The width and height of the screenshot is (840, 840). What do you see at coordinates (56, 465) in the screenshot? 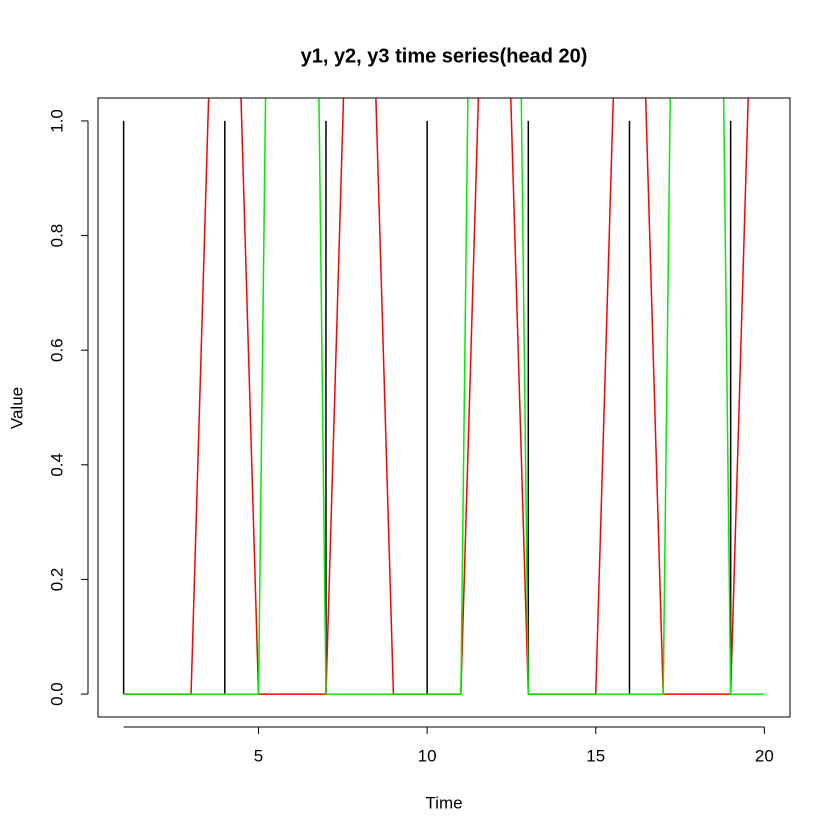
I see `y-tick-label: 0.4` at bounding box center [56, 465].